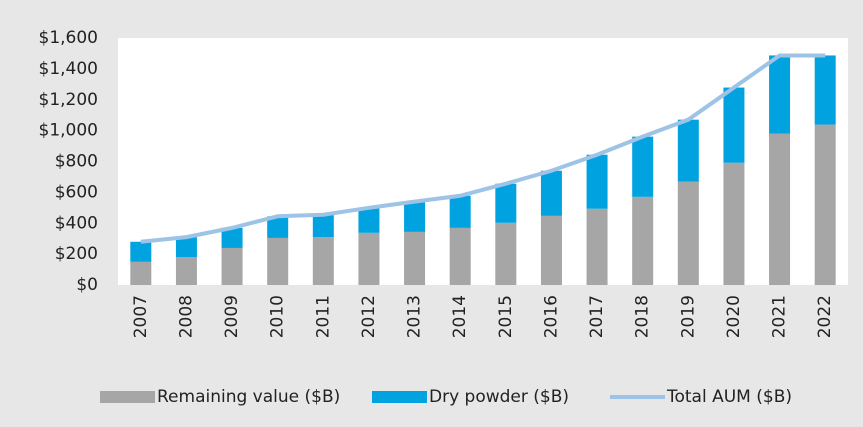 This screenshot has height=427, width=863. What do you see at coordinates (734, 316) in the screenshot?
I see `x-tick-label: 2020` at bounding box center [734, 316].